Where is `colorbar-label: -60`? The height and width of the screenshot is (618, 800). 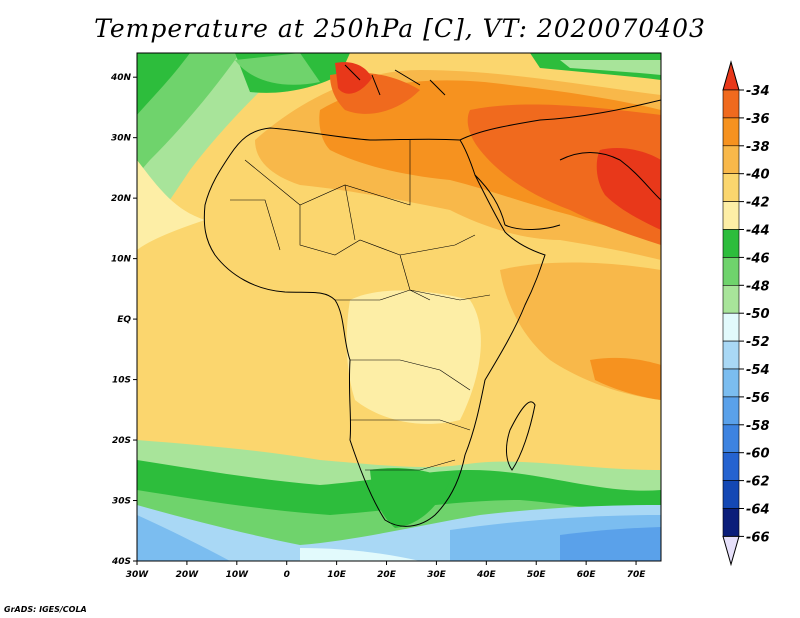 colorbar-label: -60 is located at coordinates (758, 454).